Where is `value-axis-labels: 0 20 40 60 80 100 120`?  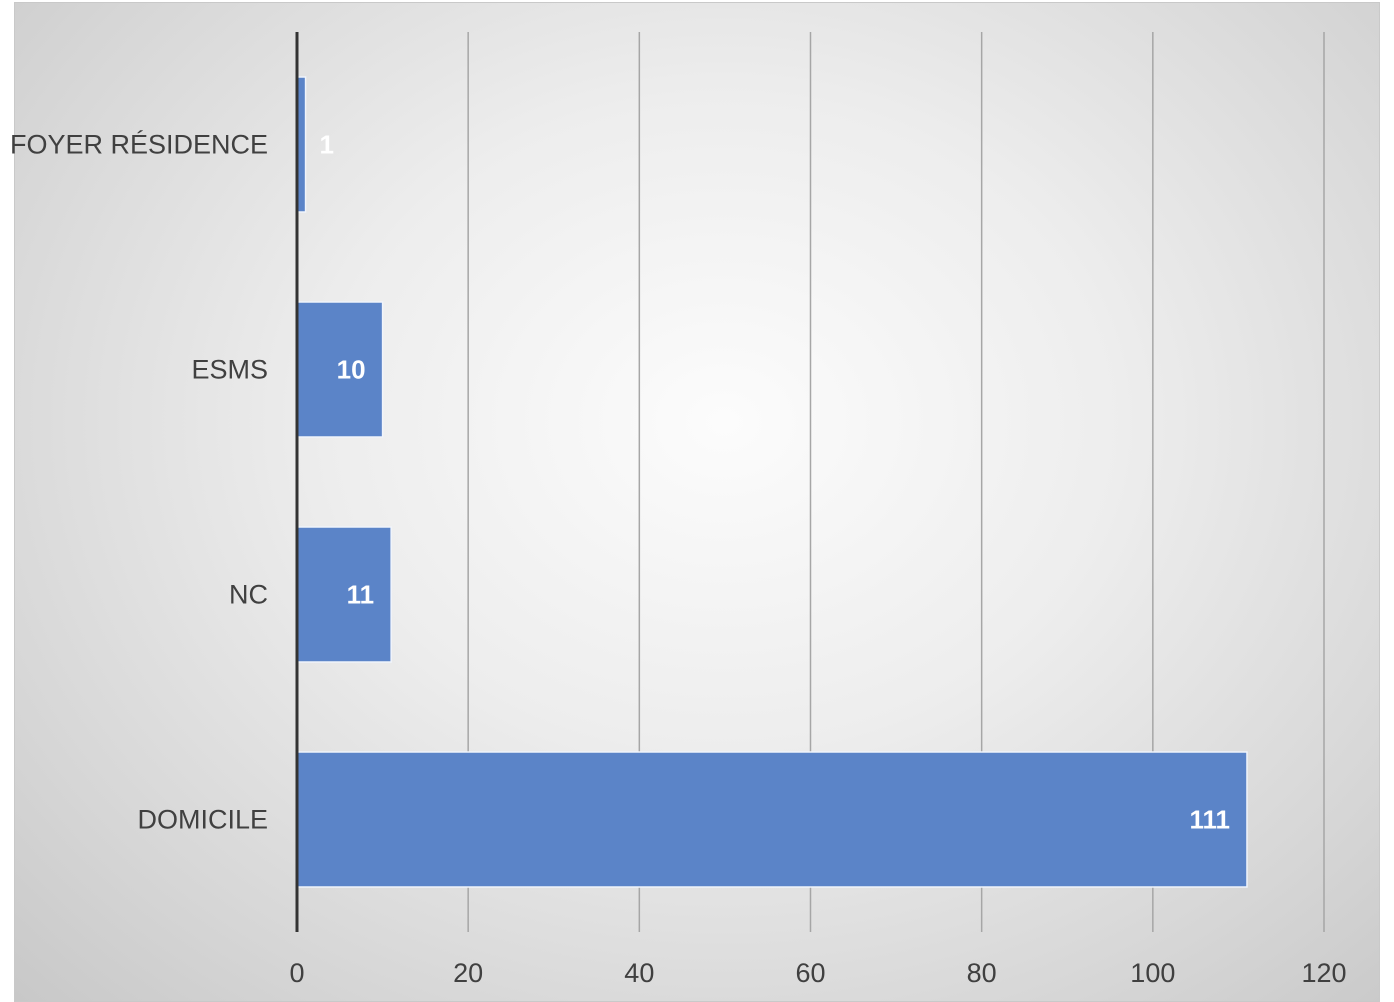 value-axis-labels: 0 20 40 60 80 100 120 is located at coordinates (817, 973).